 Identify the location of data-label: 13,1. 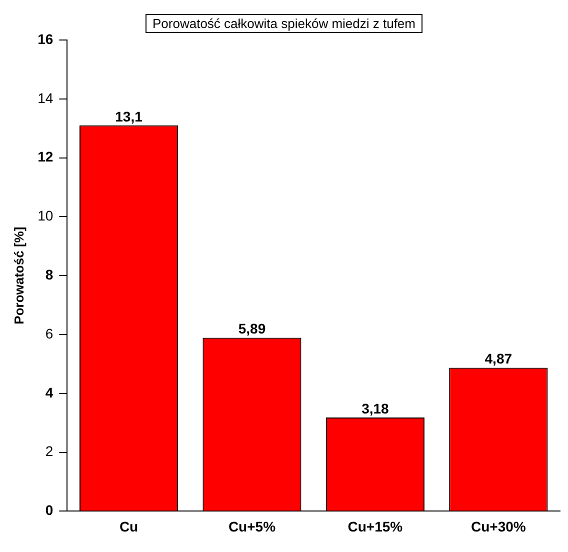
(129, 116).